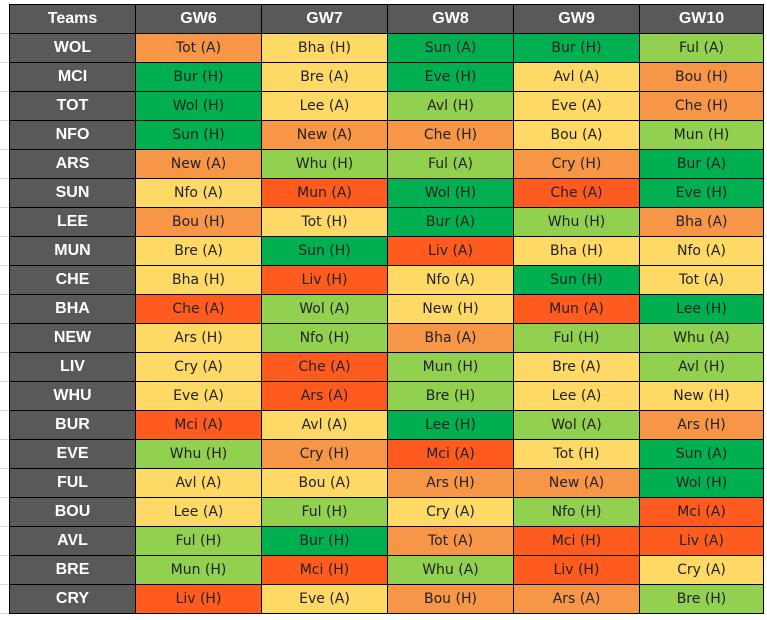  I want to click on team-cell: ARS, so click(72, 164).